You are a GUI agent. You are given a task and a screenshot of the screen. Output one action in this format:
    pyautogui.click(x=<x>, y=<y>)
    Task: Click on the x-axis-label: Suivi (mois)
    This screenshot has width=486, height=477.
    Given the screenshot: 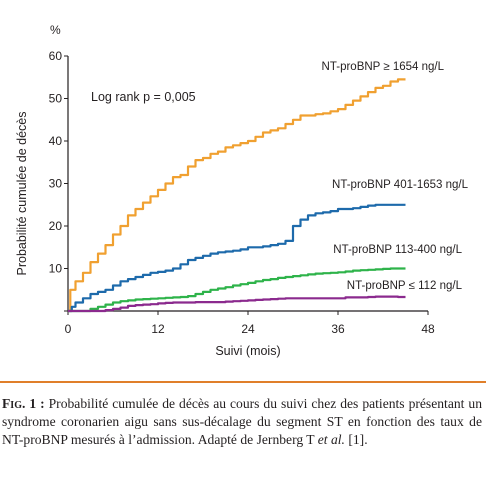 What is the action you would take?
    pyautogui.click(x=247, y=351)
    